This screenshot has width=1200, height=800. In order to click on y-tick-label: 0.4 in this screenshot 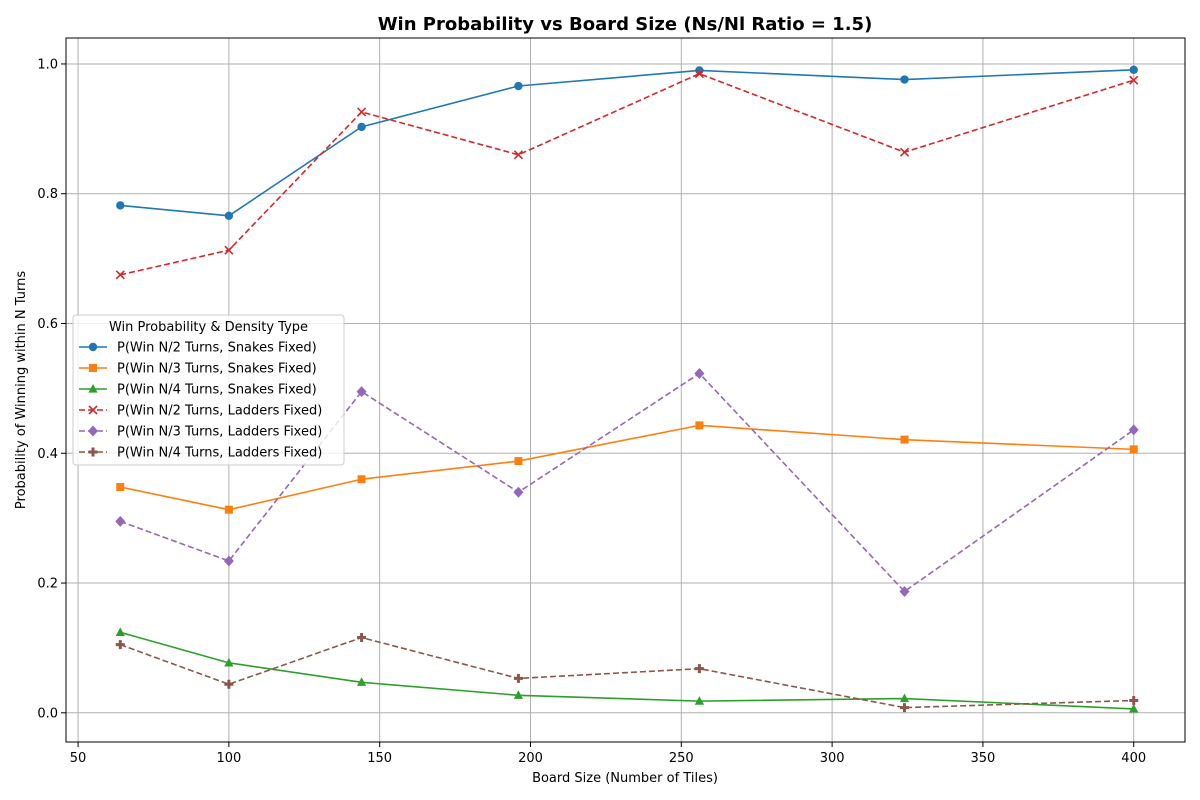, I will do `click(47, 454)`.